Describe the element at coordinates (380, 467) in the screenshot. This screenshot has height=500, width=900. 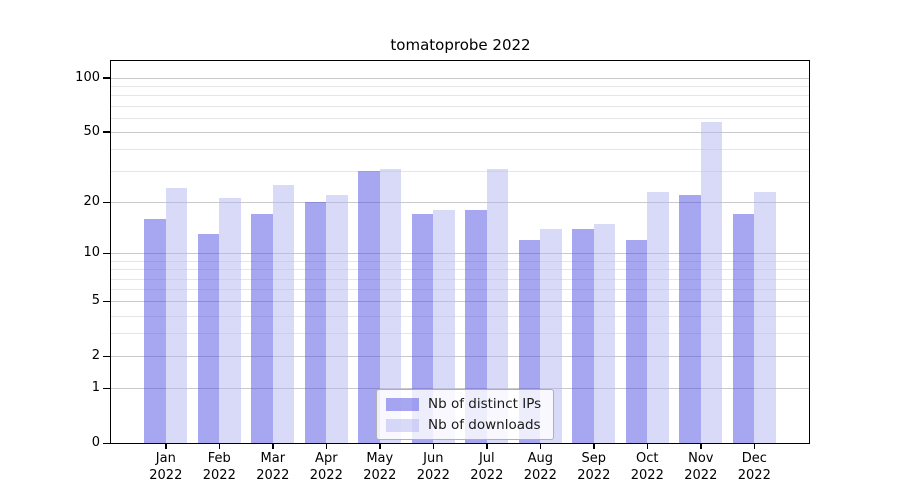
I see `x-tick-label: May 2022` at that location.